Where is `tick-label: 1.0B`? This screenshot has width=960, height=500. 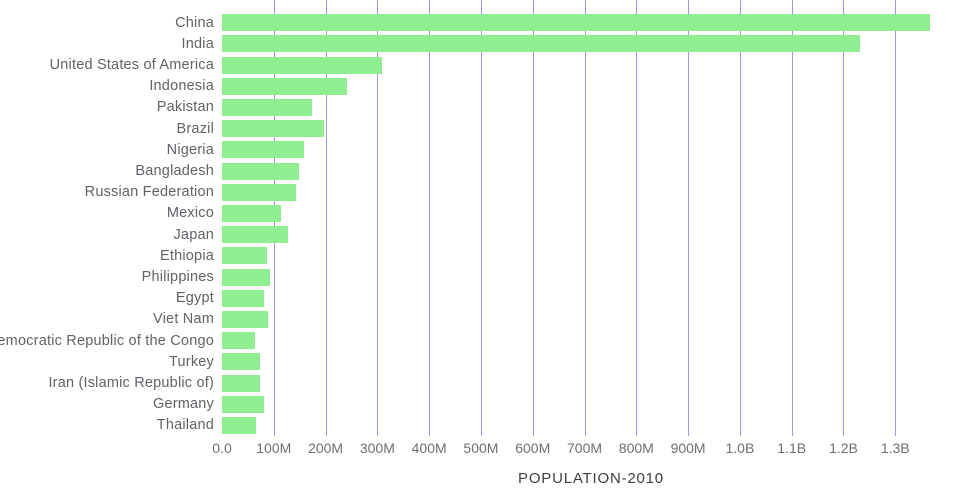
tick-label: 1.0B is located at coordinates (740, 448).